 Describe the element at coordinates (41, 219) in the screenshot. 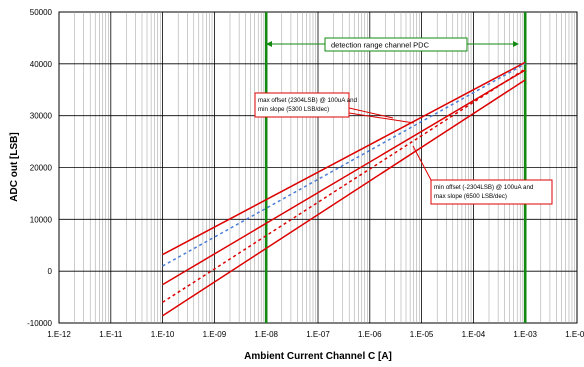

I see `y-tick-label: 10000` at that location.